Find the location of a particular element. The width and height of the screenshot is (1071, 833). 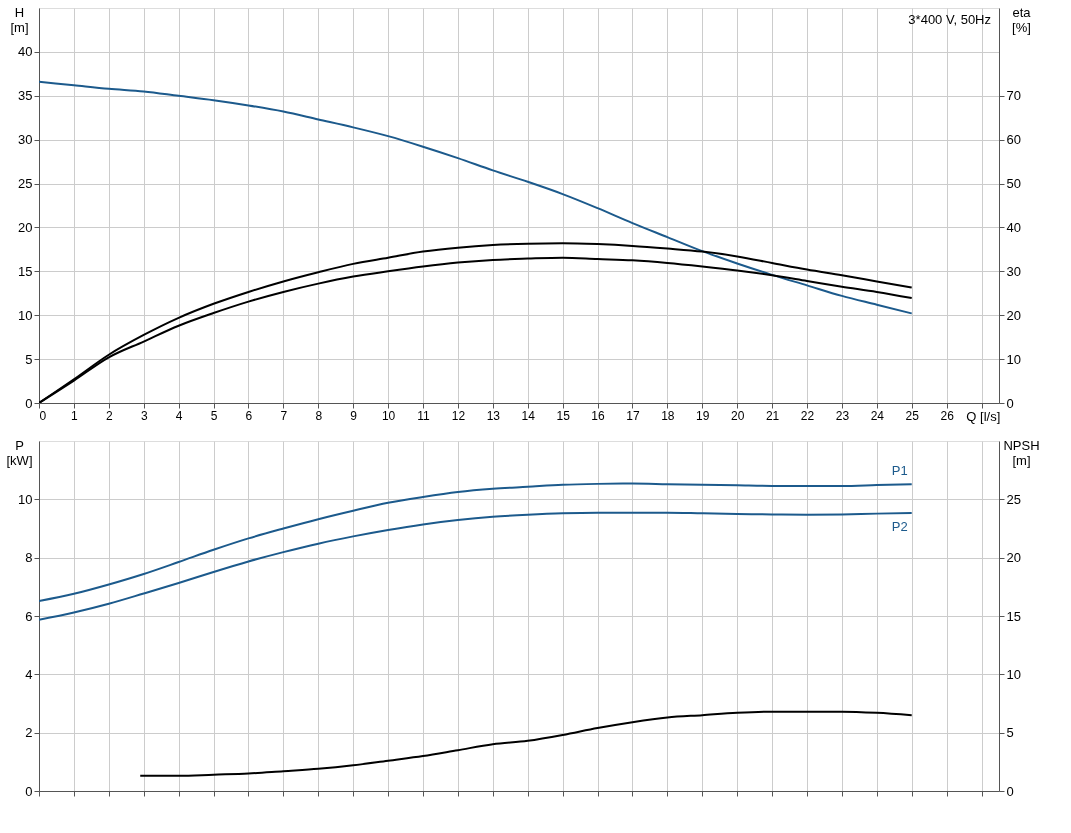

x-tick-label: 4 is located at coordinates (179, 415).